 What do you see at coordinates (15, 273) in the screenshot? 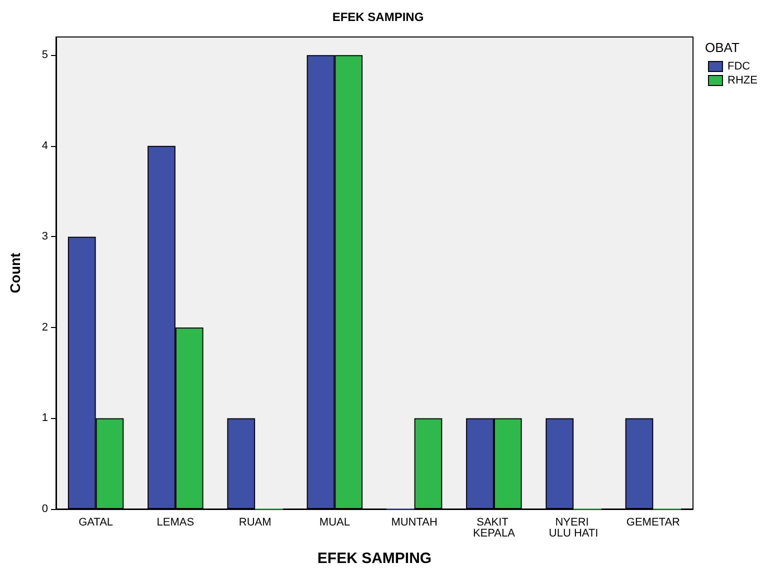
I see `y-axis-title: Count` at bounding box center [15, 273].